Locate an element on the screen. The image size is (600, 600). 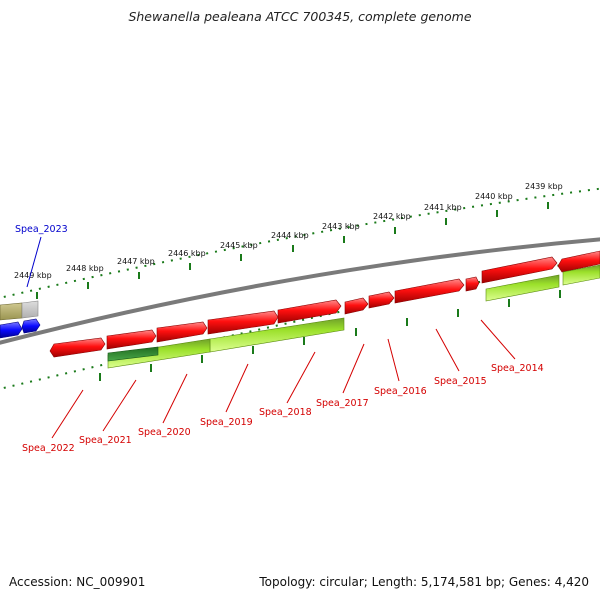
accession-text: Accession: NC_009901 is located at coordinates (77, 582).